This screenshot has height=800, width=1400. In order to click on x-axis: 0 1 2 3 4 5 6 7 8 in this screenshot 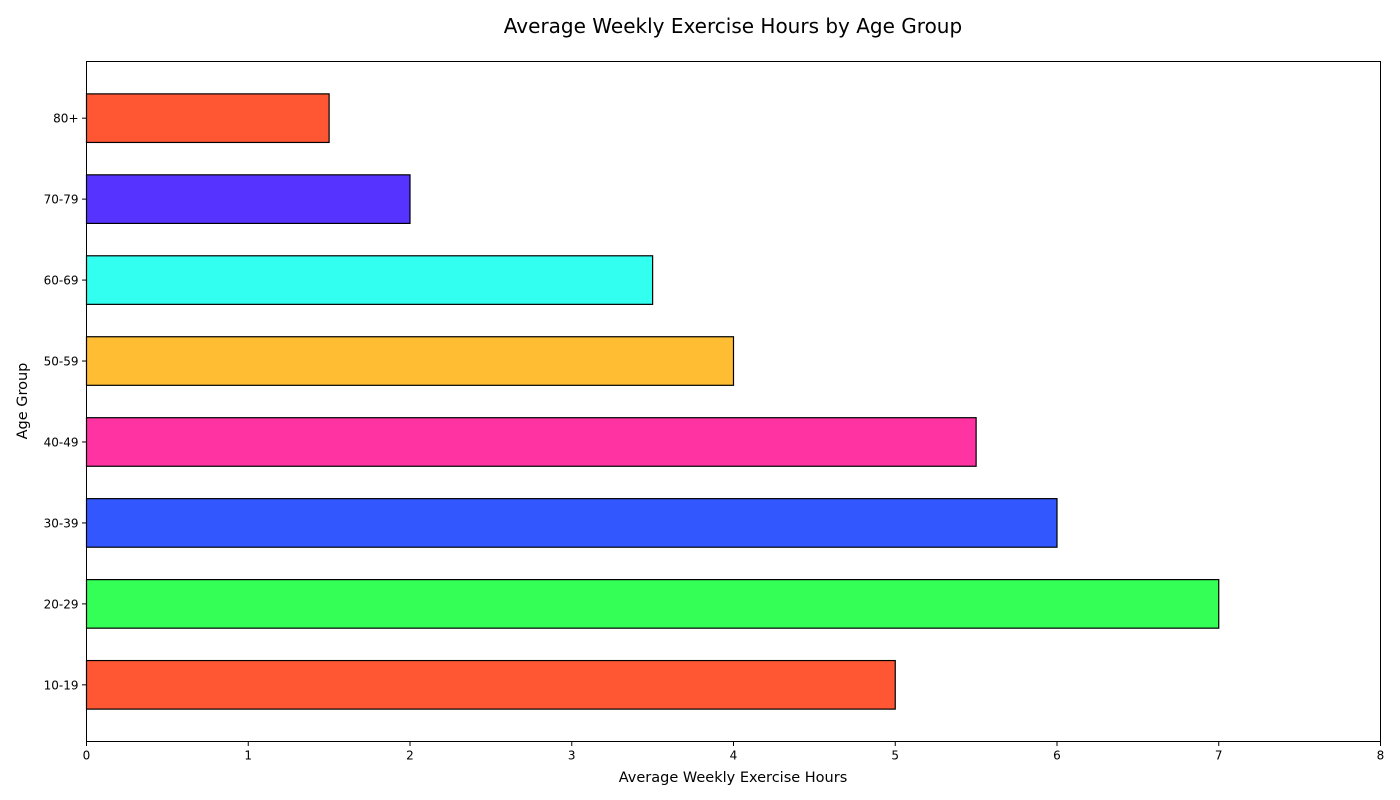, I will do `click(734, 752)`.